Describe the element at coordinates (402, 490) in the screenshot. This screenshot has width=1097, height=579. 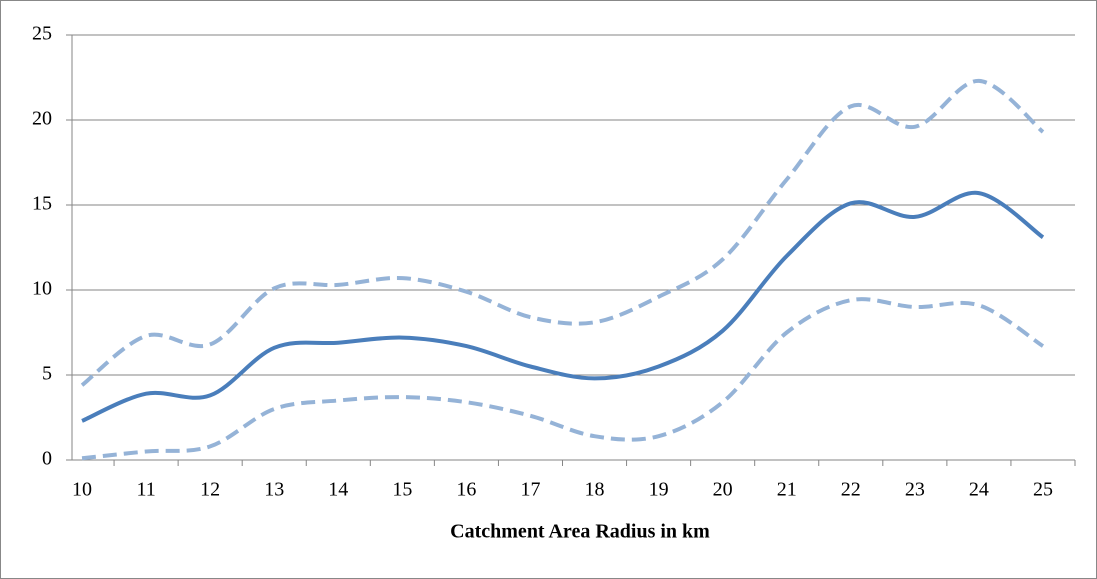
I see `x-tick-label: 15` at that location.